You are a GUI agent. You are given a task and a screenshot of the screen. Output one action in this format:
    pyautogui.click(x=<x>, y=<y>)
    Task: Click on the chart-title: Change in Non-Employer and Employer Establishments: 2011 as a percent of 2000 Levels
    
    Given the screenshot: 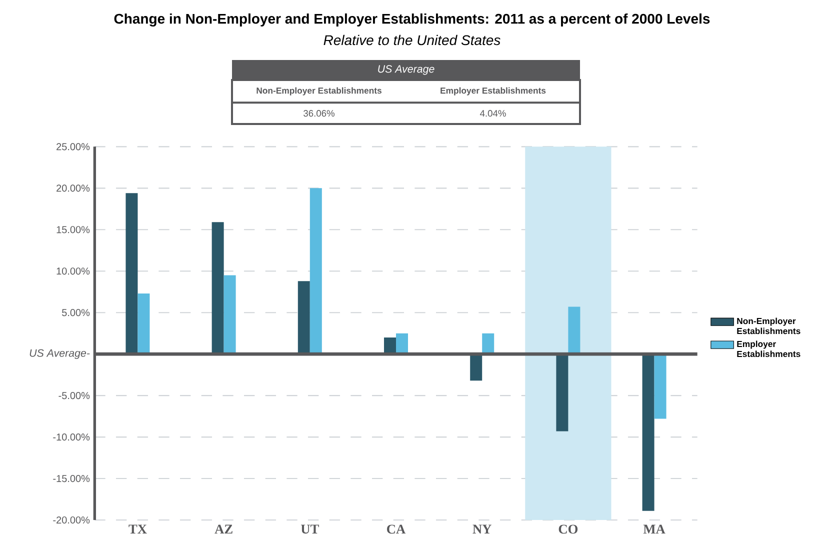 What is the action you would take?
    pyautogui.click(x=412, y=20)
    